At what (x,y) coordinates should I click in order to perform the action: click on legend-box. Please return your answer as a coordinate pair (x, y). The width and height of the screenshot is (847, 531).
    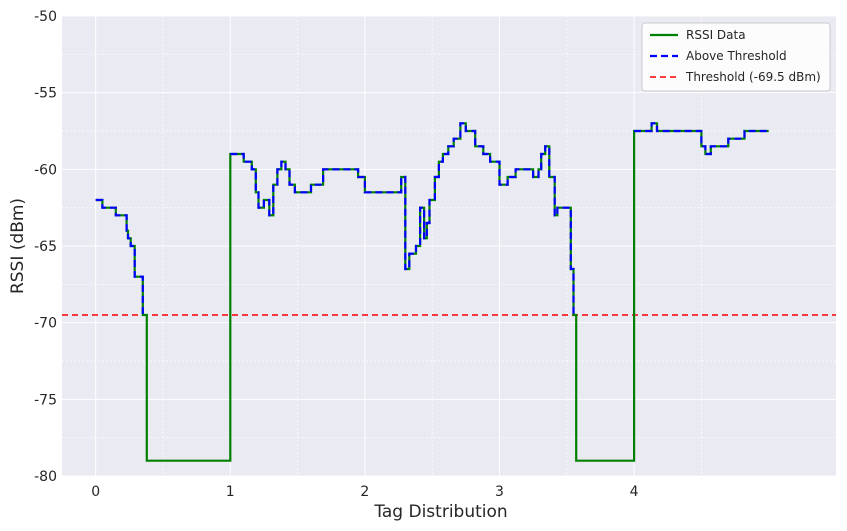
    Looking at the image, I should click on (736, 57).